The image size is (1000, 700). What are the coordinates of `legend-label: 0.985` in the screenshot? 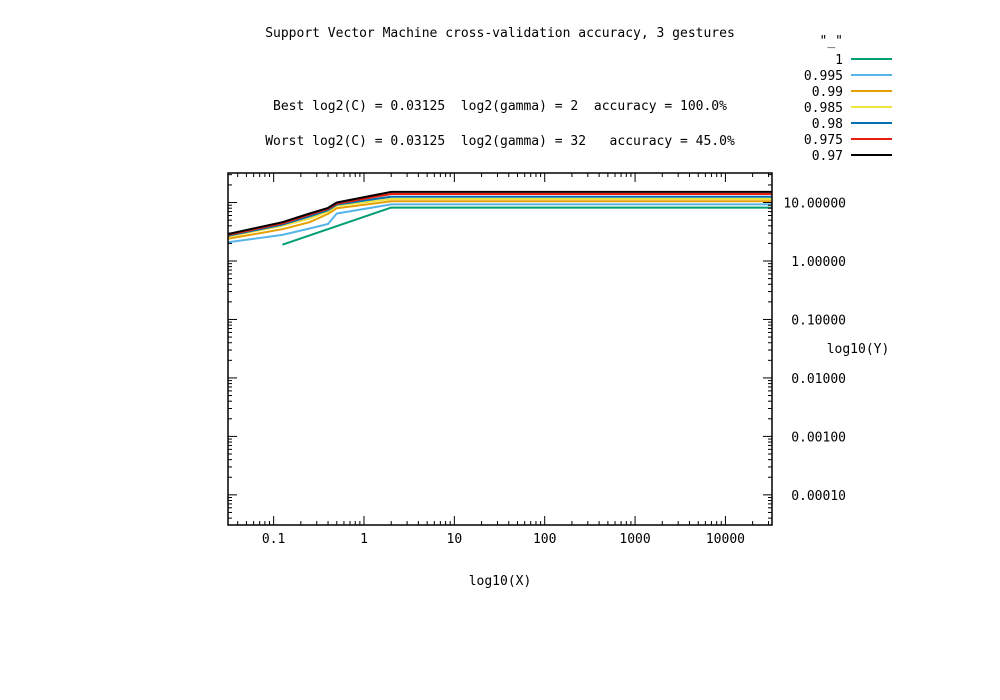 It's located at (823, 108).